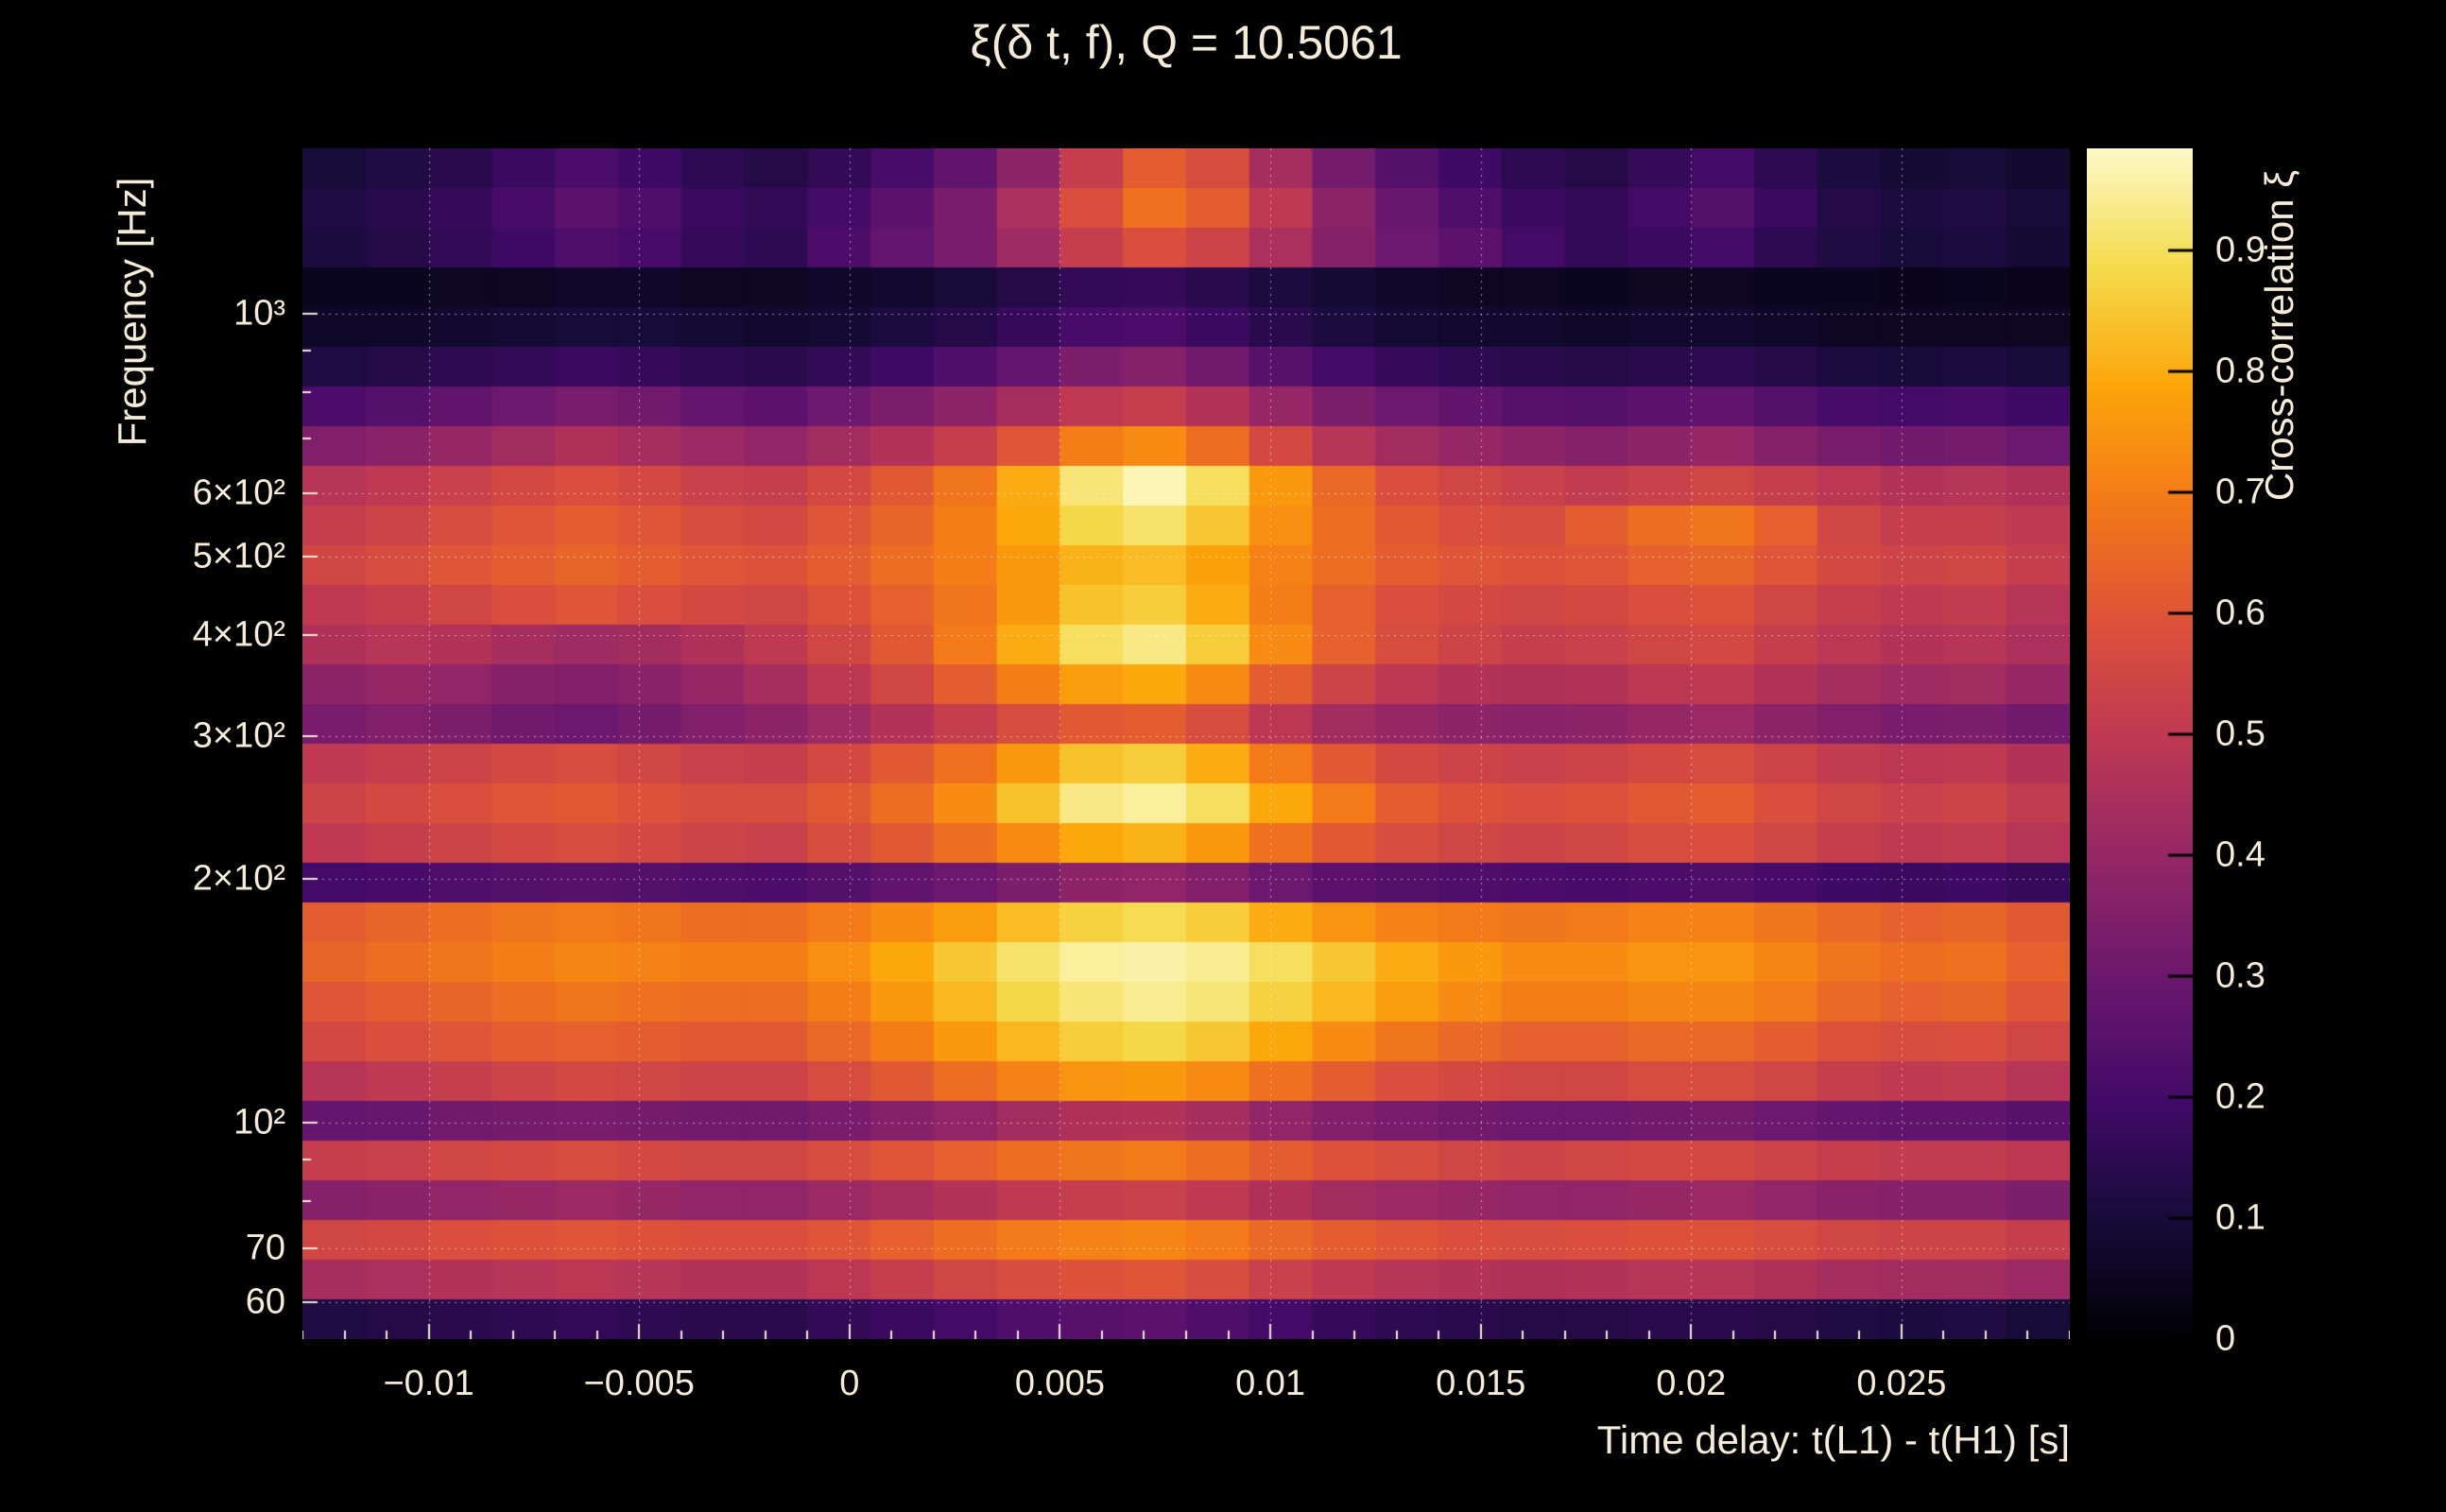 Image resolution: width=2446 pixels, height=1512 pixels. What do you see at coordinates (2240, 1096) in the screenshot?
I see `colorbar-tick-label: 0.2` at bounding box center [2240, 1096].